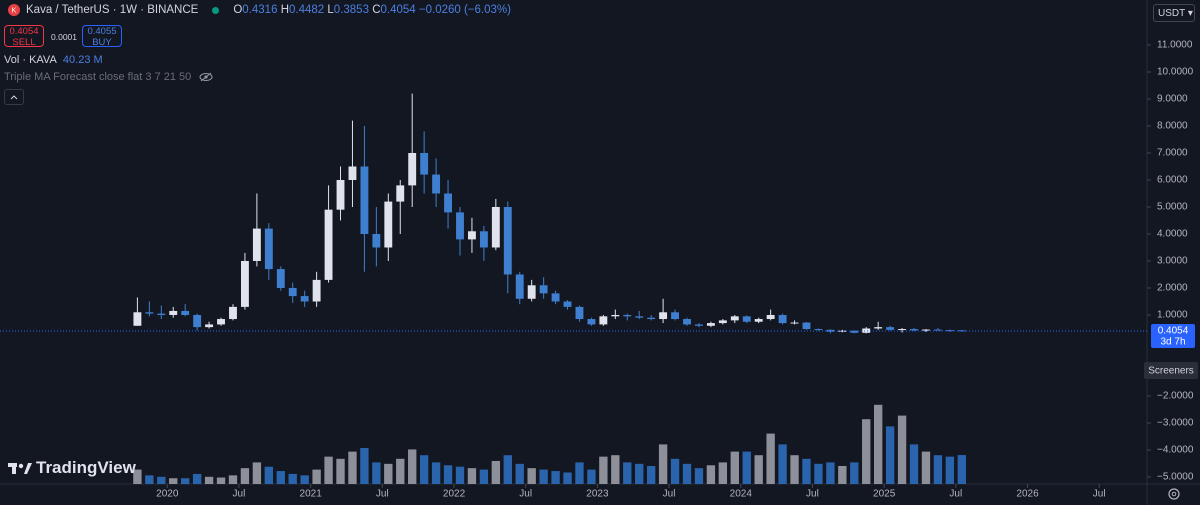 The image size is (1200, 505). Describe the element at coordinates (102, 42) in the screenshot. I see `buy-label: BUY` at that location.